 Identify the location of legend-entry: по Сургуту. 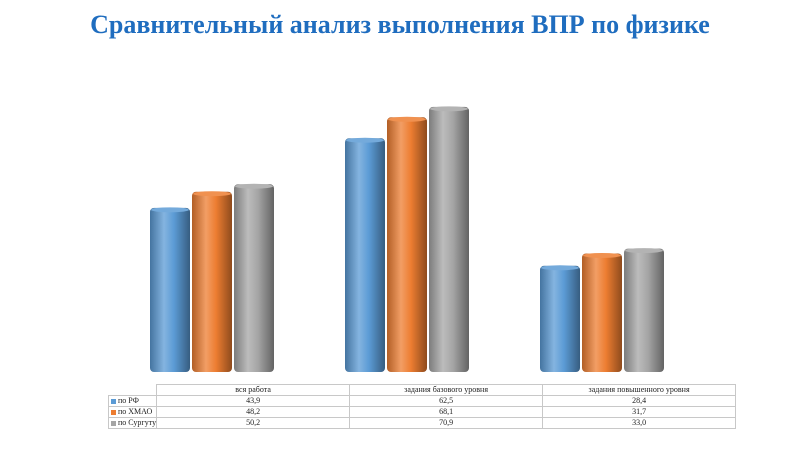
(132, 423).